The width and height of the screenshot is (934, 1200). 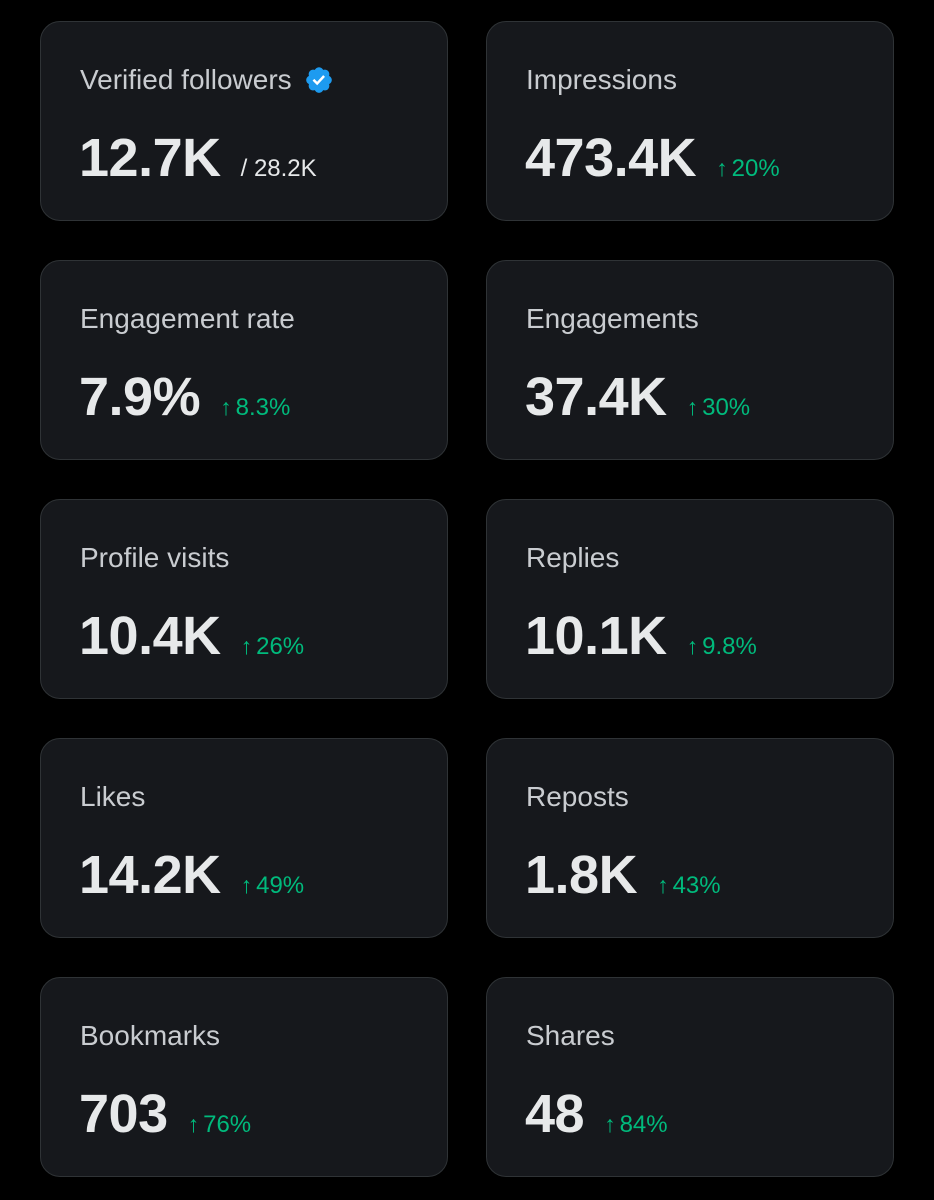 I want to click on metric-label: Likes, so click(x=113, y=796).